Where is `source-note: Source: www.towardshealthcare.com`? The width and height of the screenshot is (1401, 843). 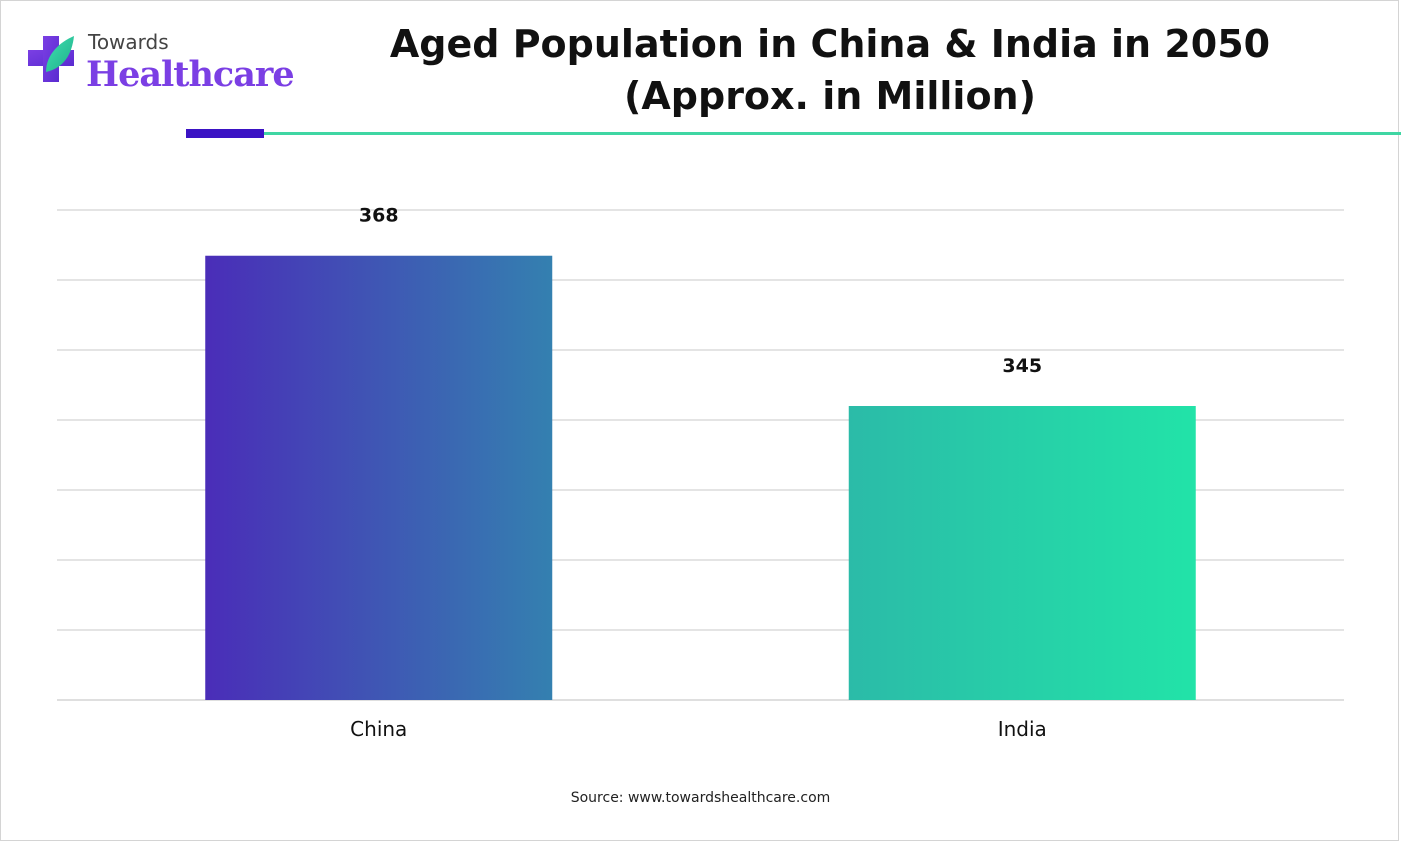
source-note: Source: www.towardshealthcare.com is located at coordinates (700, 798).